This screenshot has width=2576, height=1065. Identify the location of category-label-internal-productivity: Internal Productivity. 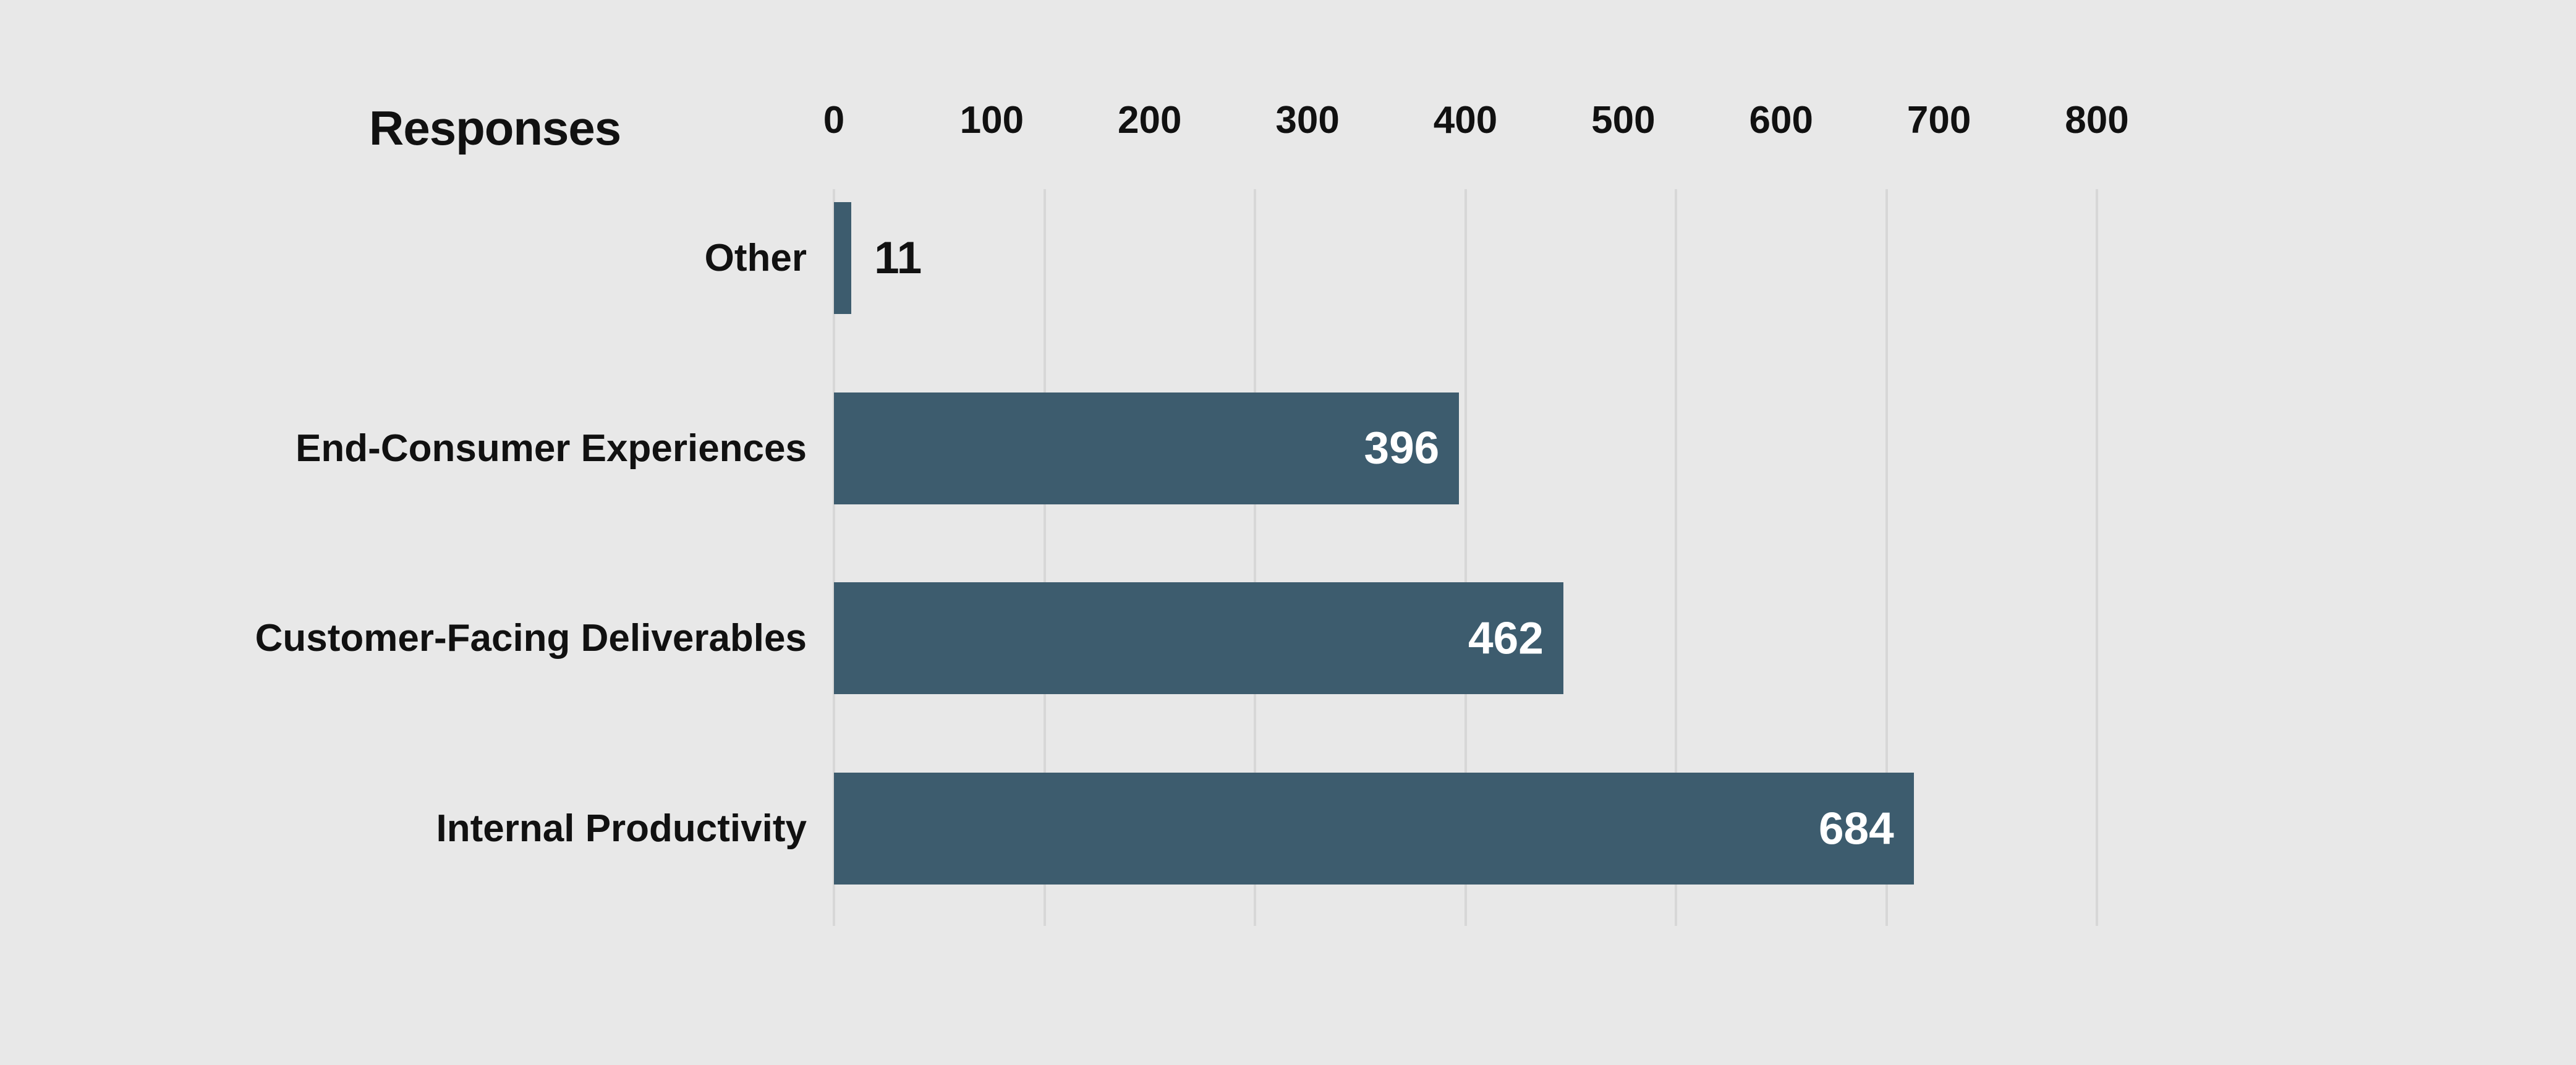
(621, 829).